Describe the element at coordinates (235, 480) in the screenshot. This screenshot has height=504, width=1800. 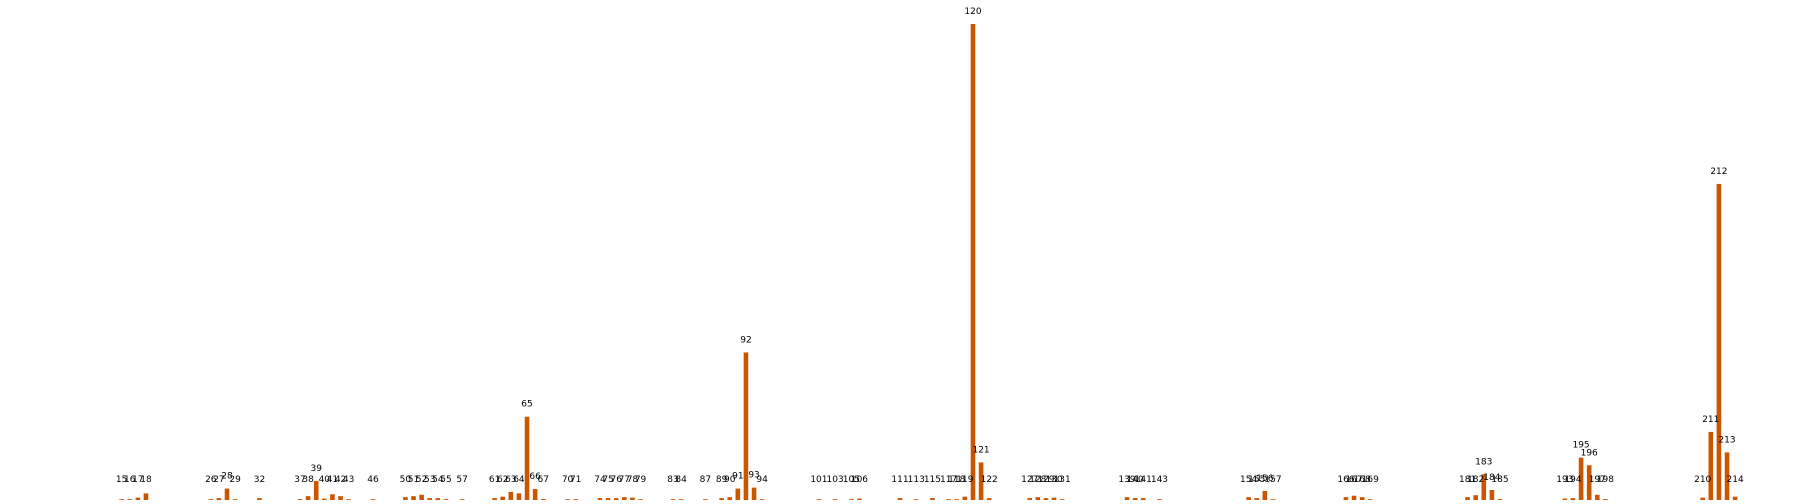
I see `bar-value-label: 29` at that location.